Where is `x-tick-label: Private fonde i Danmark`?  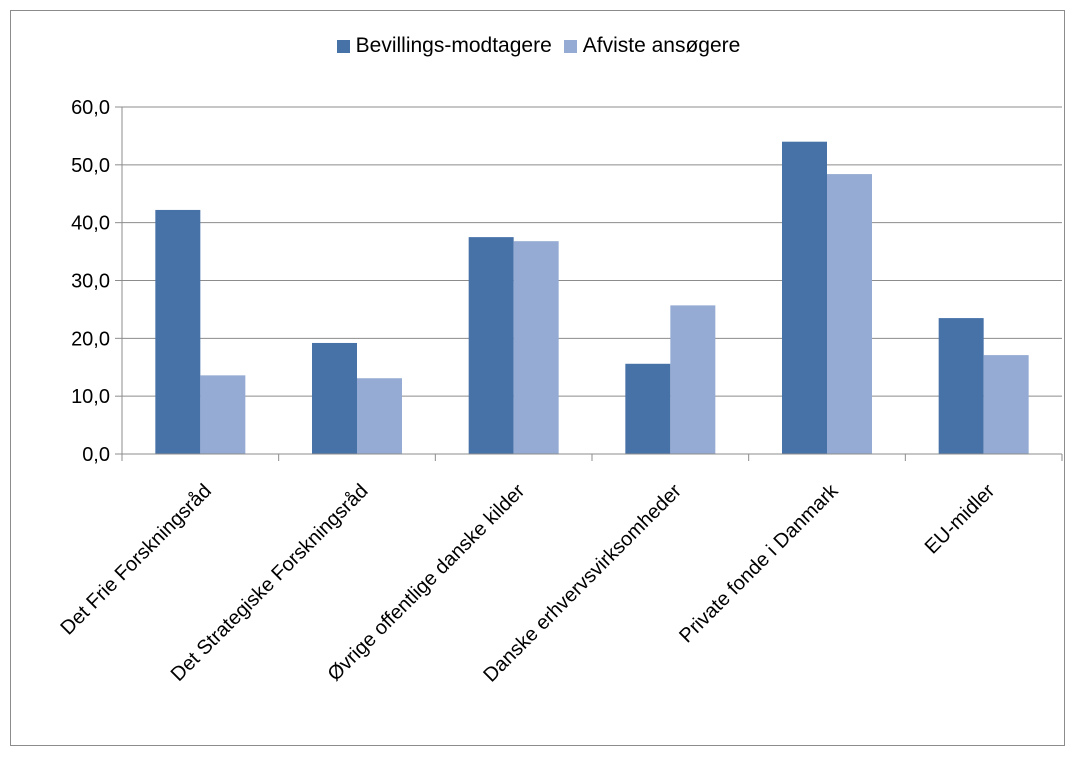
x-tick-label: Private fonde i Danmark is located at coordinates (759, 563).